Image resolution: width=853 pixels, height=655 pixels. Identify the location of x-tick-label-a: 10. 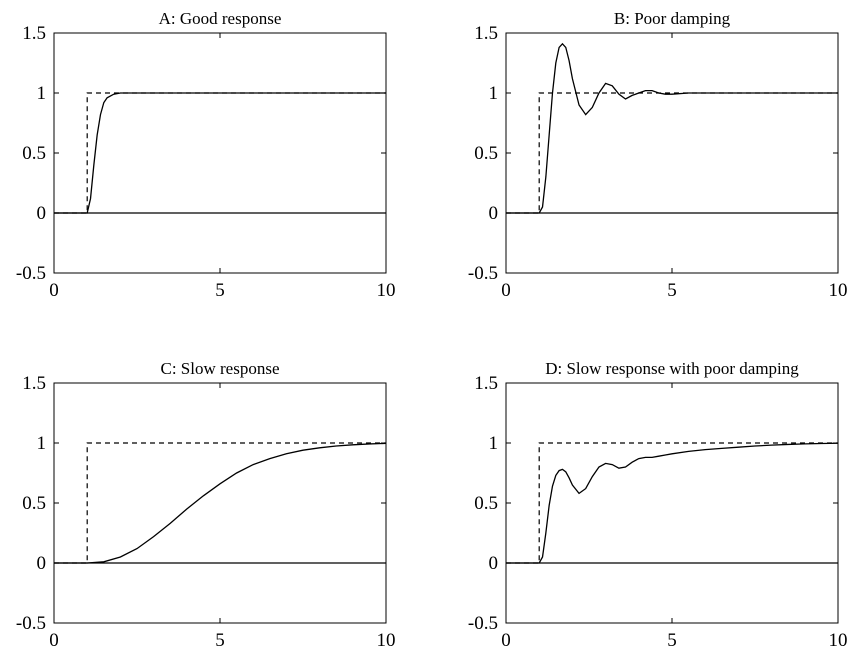
(386, 290).